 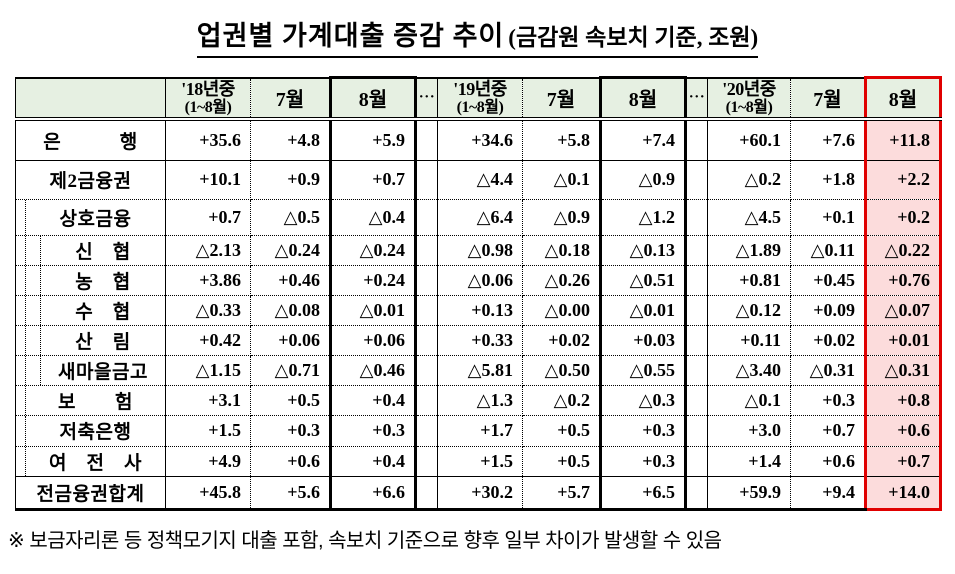 I want to click on value-cell: +1.4, so click(x=749, y=461).